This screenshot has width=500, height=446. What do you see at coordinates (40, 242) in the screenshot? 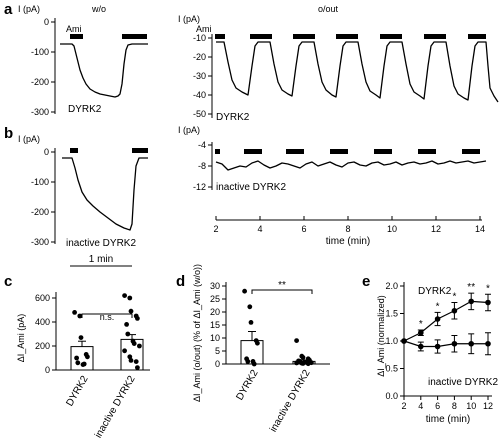
I see `b-left-tick-3: -300` at bounding box center [40, 242].